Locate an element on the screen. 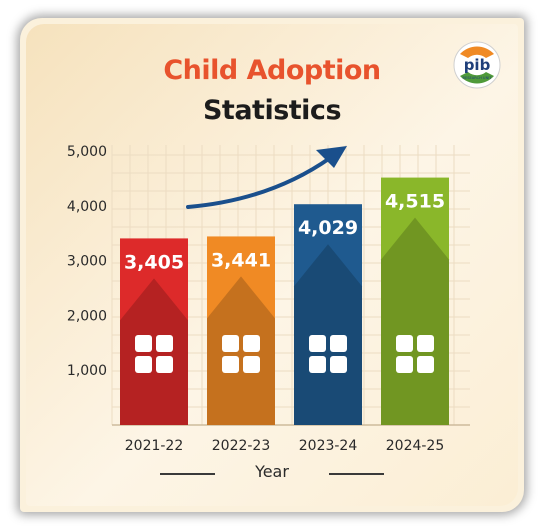 Image resolution: width=544 pixels, height=529 pixels. x-axis-ticks: 2021-22 2022-23 2023-24 2024-25 is located at coordinates (285, 446).